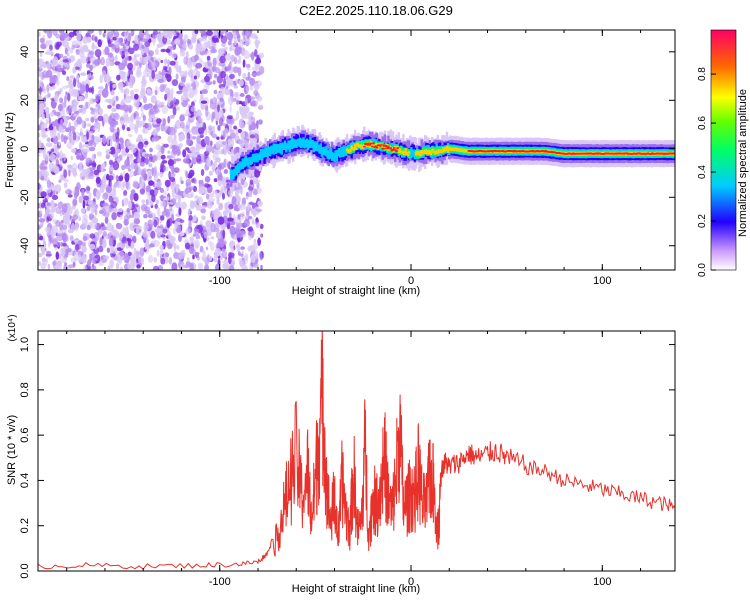 This screenshot has width=750, height=600. I want to click on y-tick-label: -40, so click(25, 246).